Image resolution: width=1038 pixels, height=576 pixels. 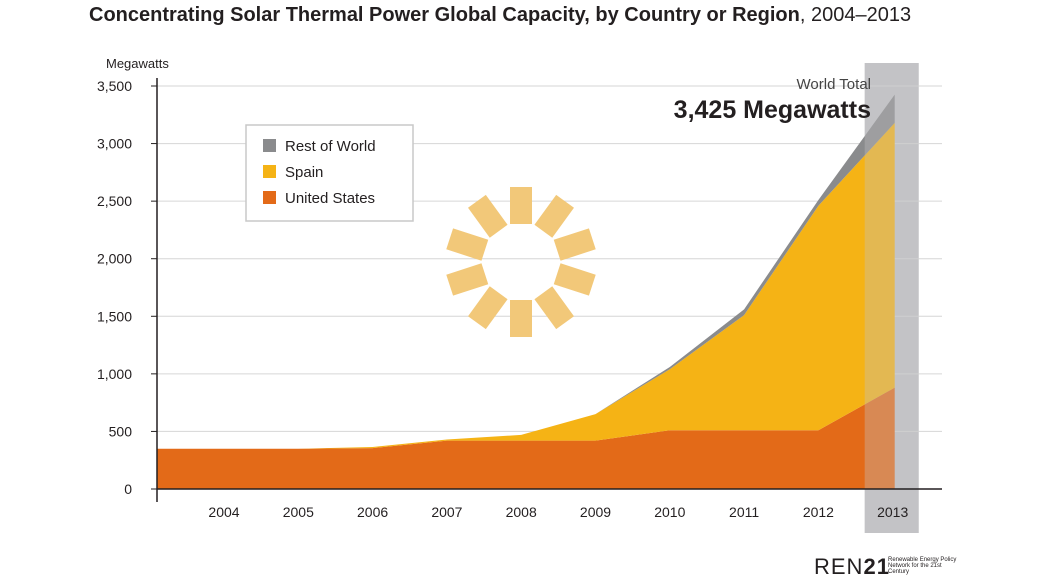 What do you see at coordinates (446, 512) in the screenshot?
I see `x-tick-label: 2007` at bounding box center [446, 512].